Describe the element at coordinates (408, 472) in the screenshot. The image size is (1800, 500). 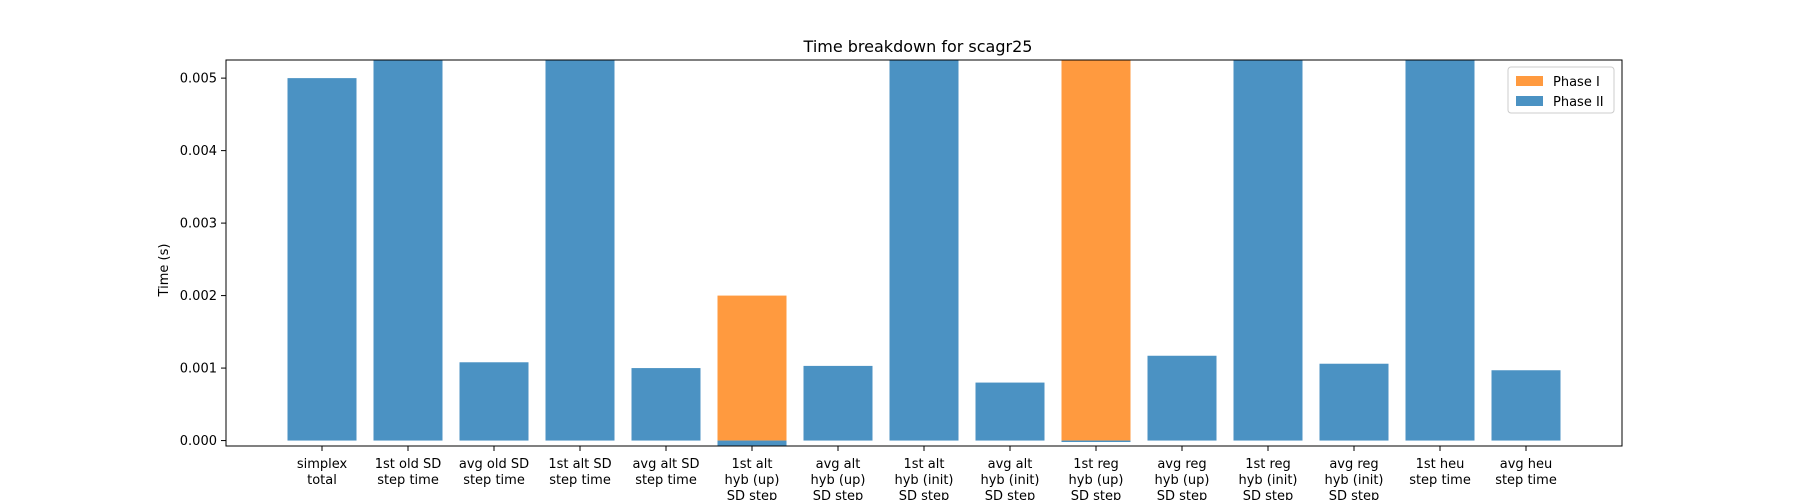
I see `x-tick-label: 1st old SD step time` at that location.